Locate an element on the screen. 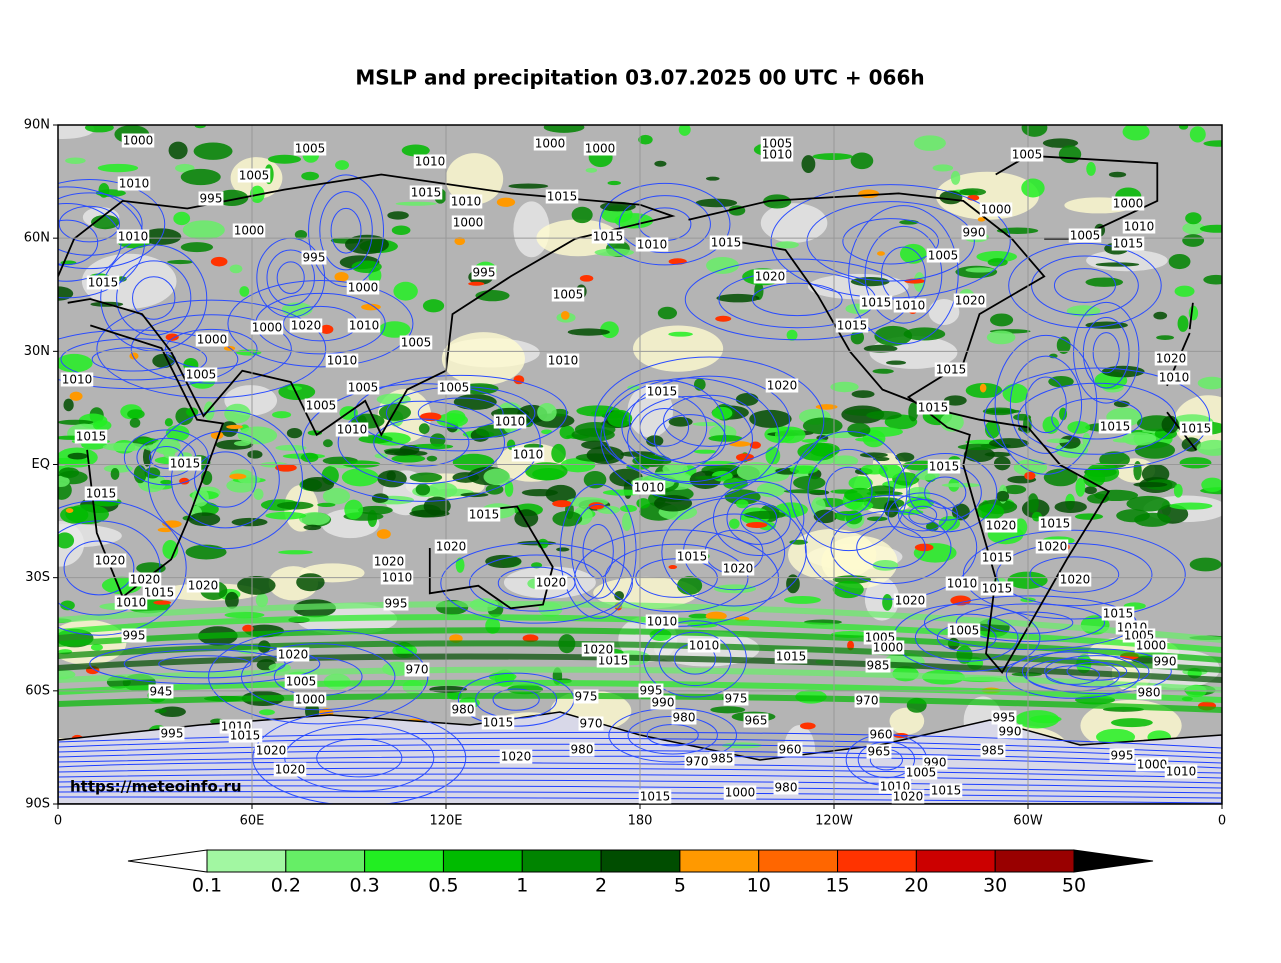 Image resolution: width=1281 pixels, height=963 pixels. isobar-label: 975 is located at coordinates (736, 699).